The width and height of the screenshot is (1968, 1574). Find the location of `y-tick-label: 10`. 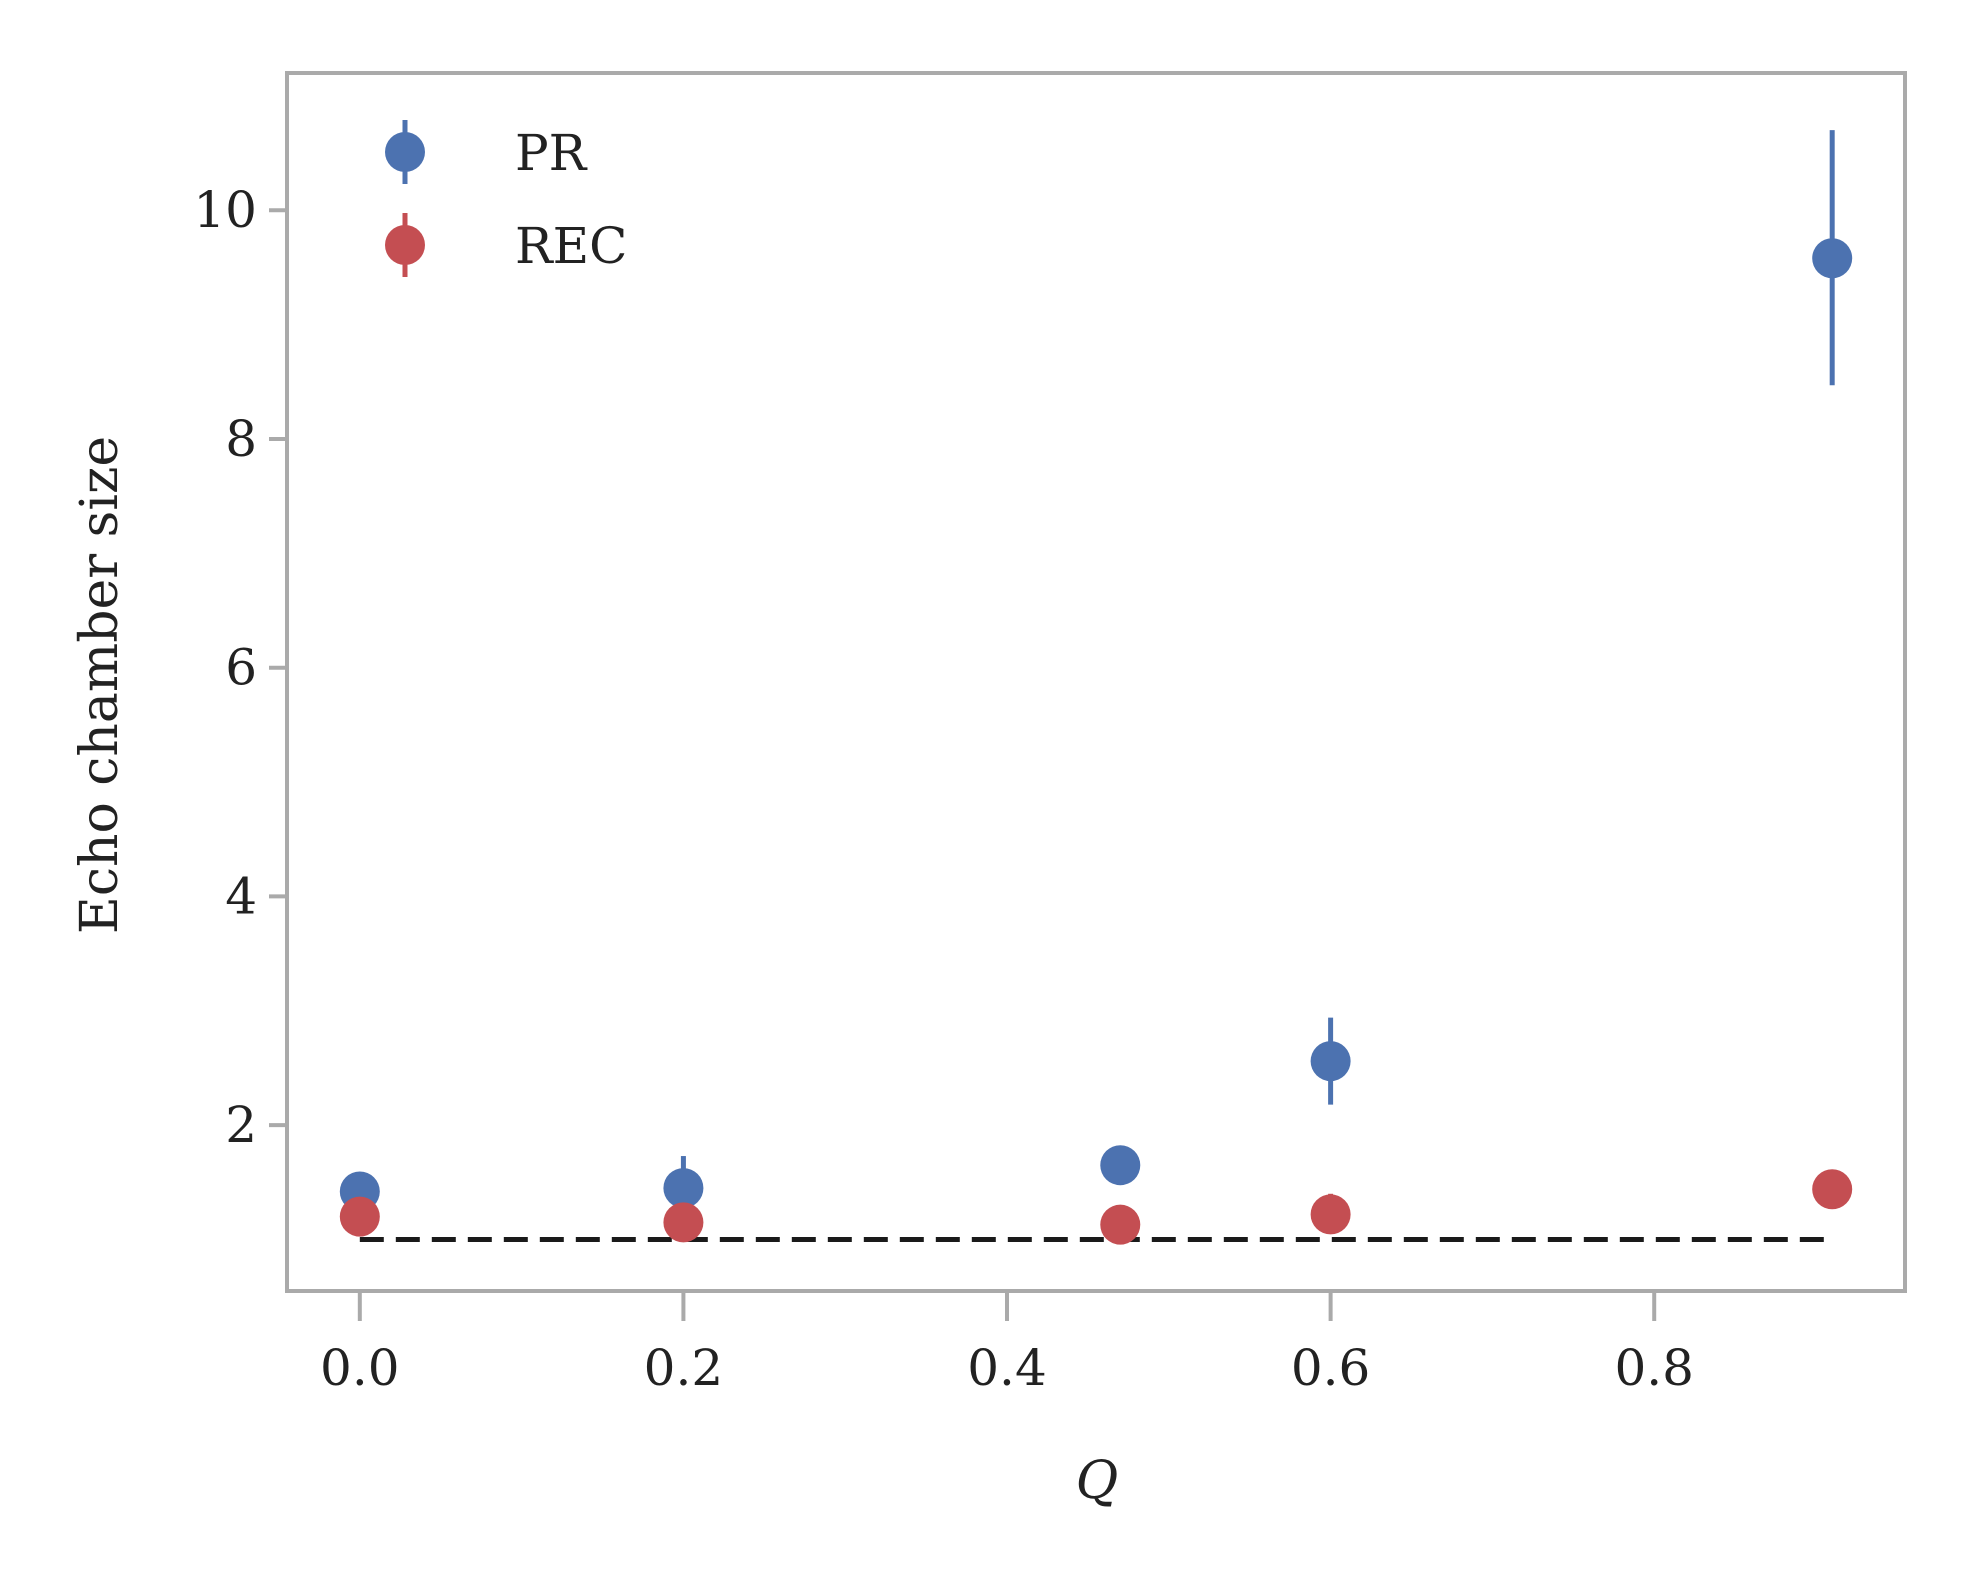

y-tick-label: 10 is located at coordinates (225, 210).